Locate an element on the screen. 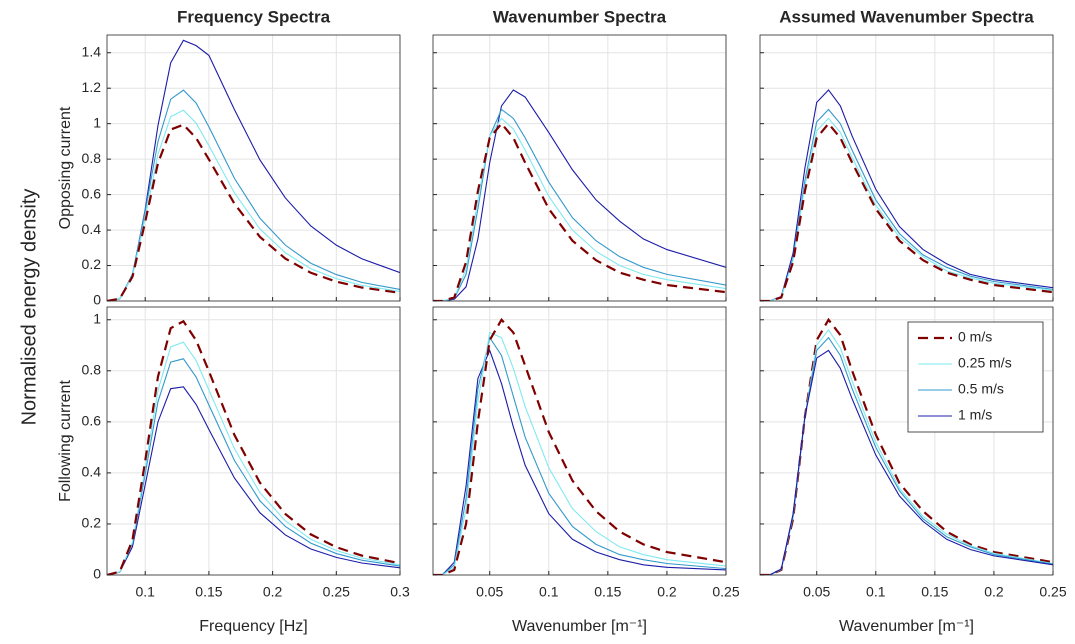 The image size is (1075, 644). y-axis-label: Following current is located at coordinates (65, 441).